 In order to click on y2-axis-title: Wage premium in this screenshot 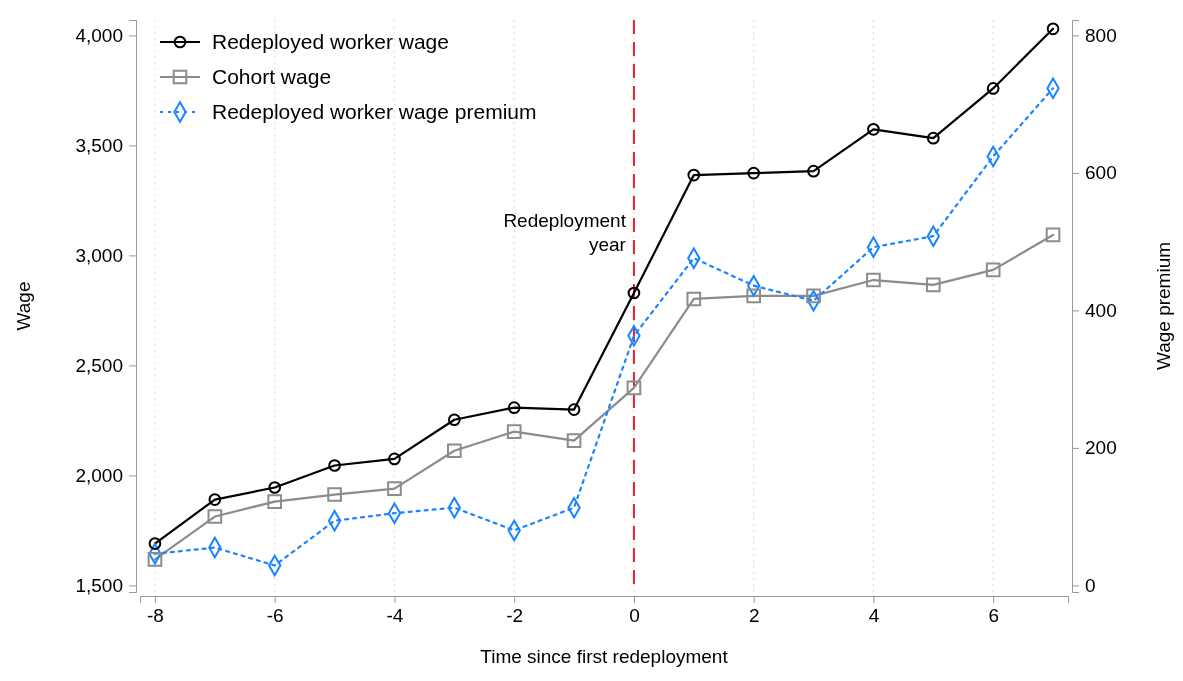, I will do `click(1163, 306)`.